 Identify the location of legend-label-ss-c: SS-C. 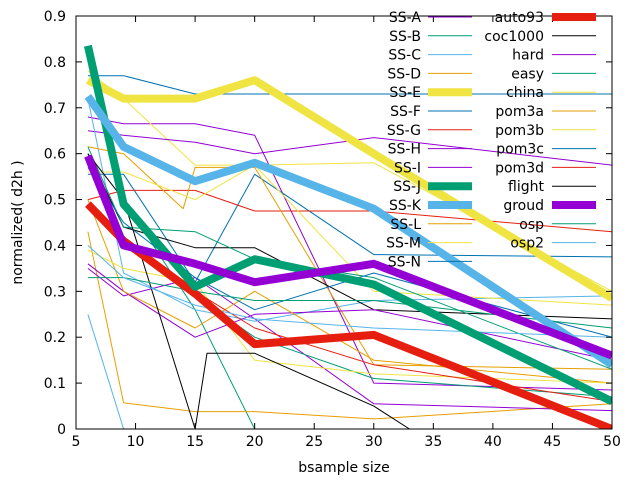
(404, 56).